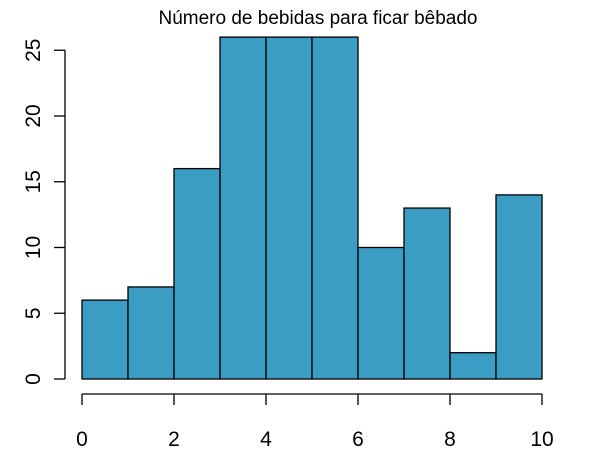 The height and width of the screenshot is (470, 592). What do you see at coordinates (266, 439) in the screenshot?
I see `x-tick-label: 4` at bounding box center [266, 439].